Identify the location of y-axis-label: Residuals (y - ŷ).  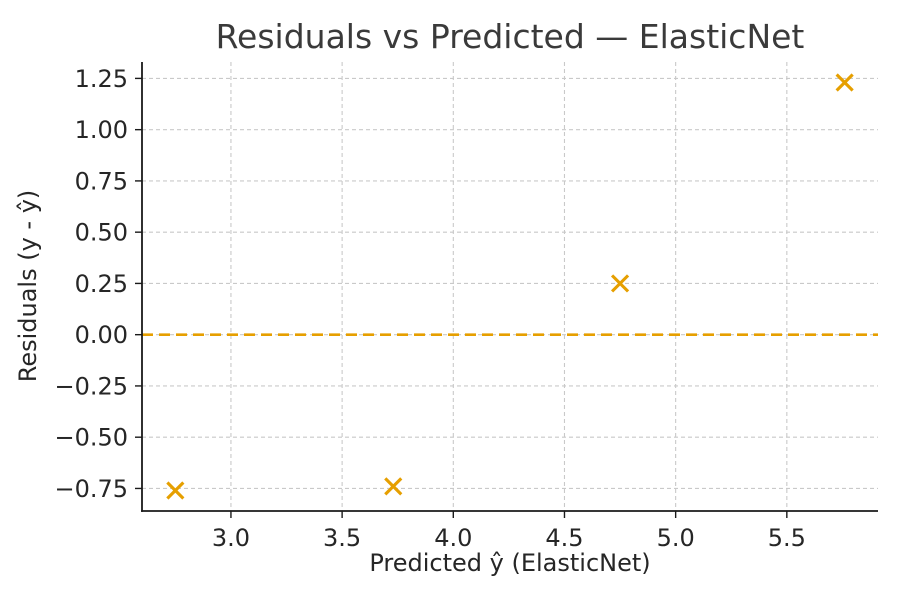
(28, 286).